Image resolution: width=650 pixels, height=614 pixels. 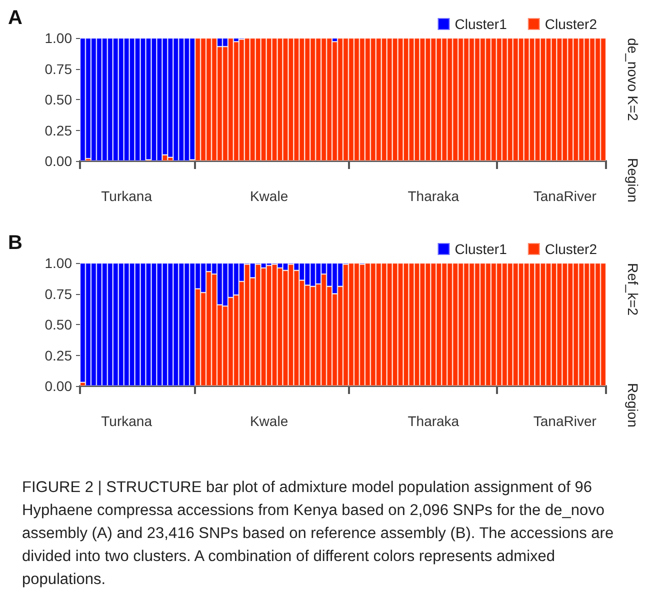 I want to click on y-axis-title: Ref_k=2, so click(x=633, y=289).